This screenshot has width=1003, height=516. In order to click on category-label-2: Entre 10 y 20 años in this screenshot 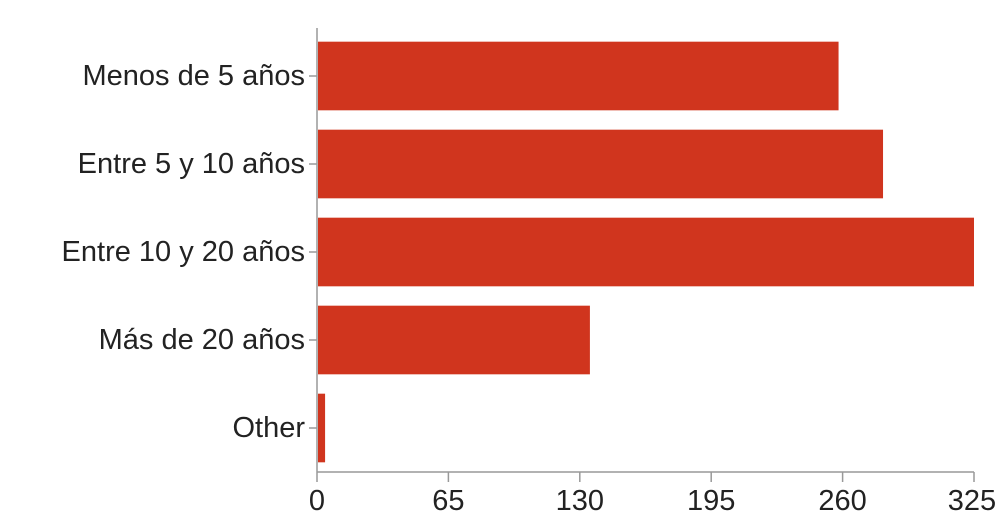, I will do `click(183, 252)`.